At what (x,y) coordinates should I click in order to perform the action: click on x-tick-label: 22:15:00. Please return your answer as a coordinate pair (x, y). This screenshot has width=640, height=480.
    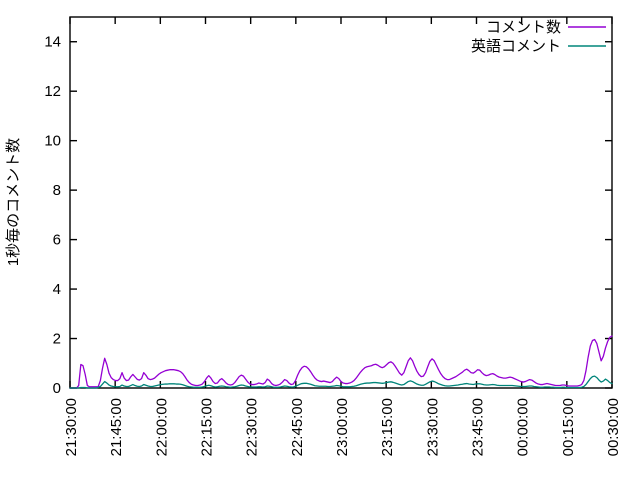
    Looking at the image, I should click on (207, 427).